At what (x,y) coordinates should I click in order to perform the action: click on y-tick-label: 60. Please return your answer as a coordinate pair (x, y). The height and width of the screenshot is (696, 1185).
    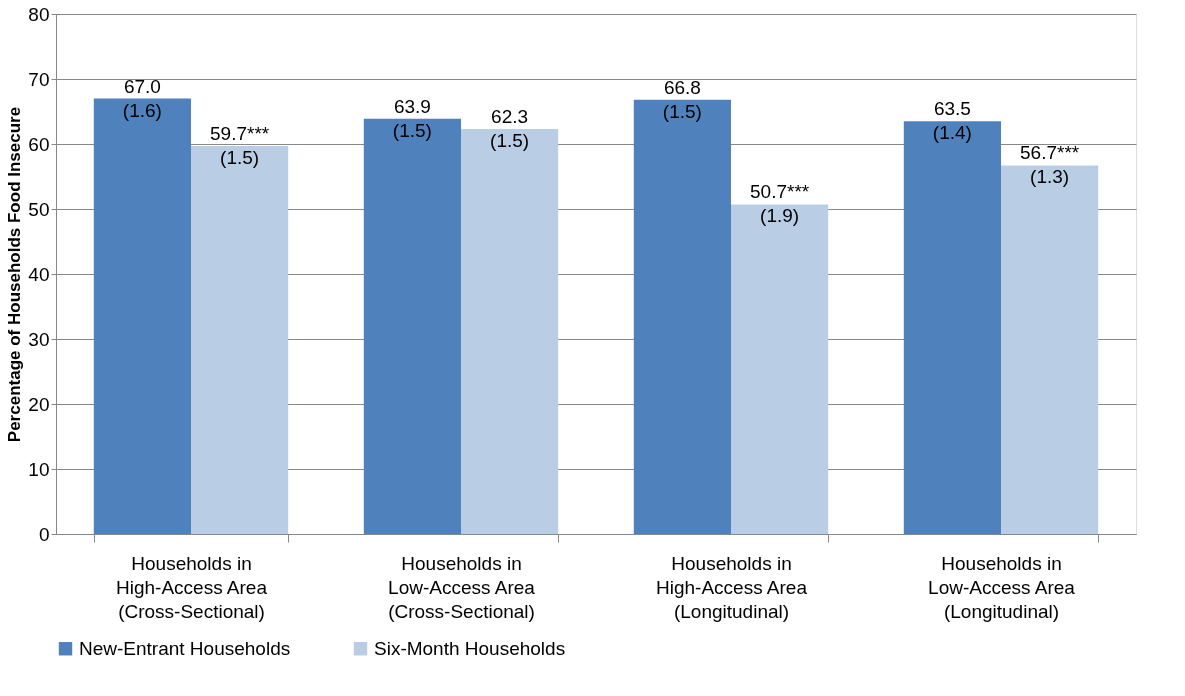
    Looking at the image, I should click on (39, 144).